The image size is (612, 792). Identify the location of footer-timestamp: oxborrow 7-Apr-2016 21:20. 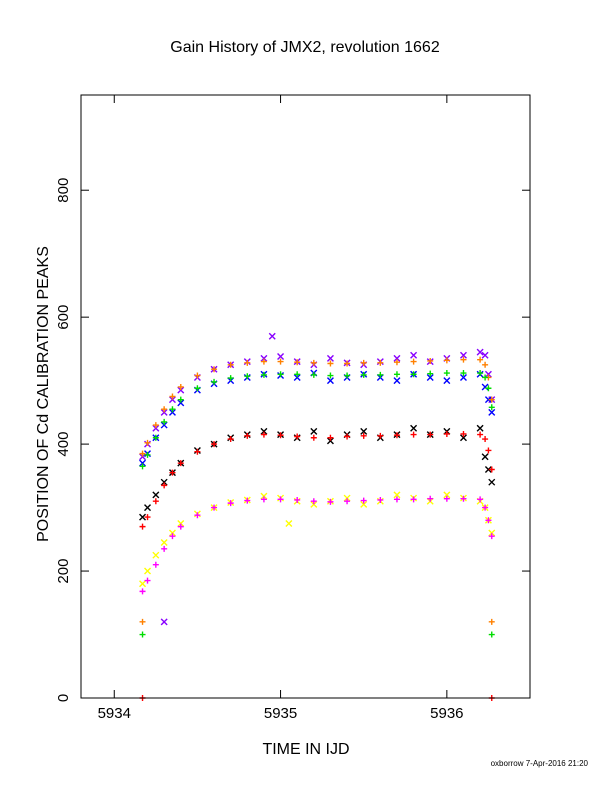
(540, 763).